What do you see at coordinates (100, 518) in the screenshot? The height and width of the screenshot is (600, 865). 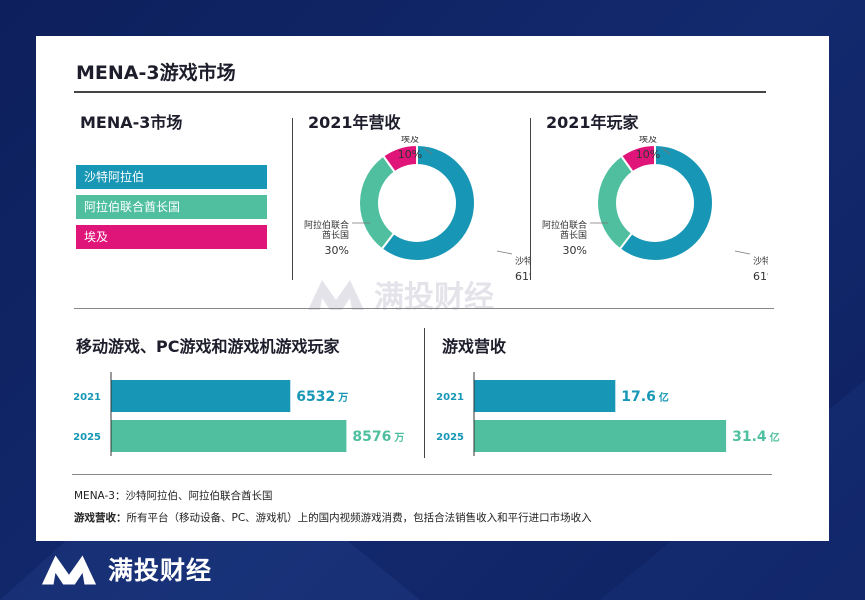 I see `note-revenue-label: 游戏营收：` at bounding box center [100, 518].